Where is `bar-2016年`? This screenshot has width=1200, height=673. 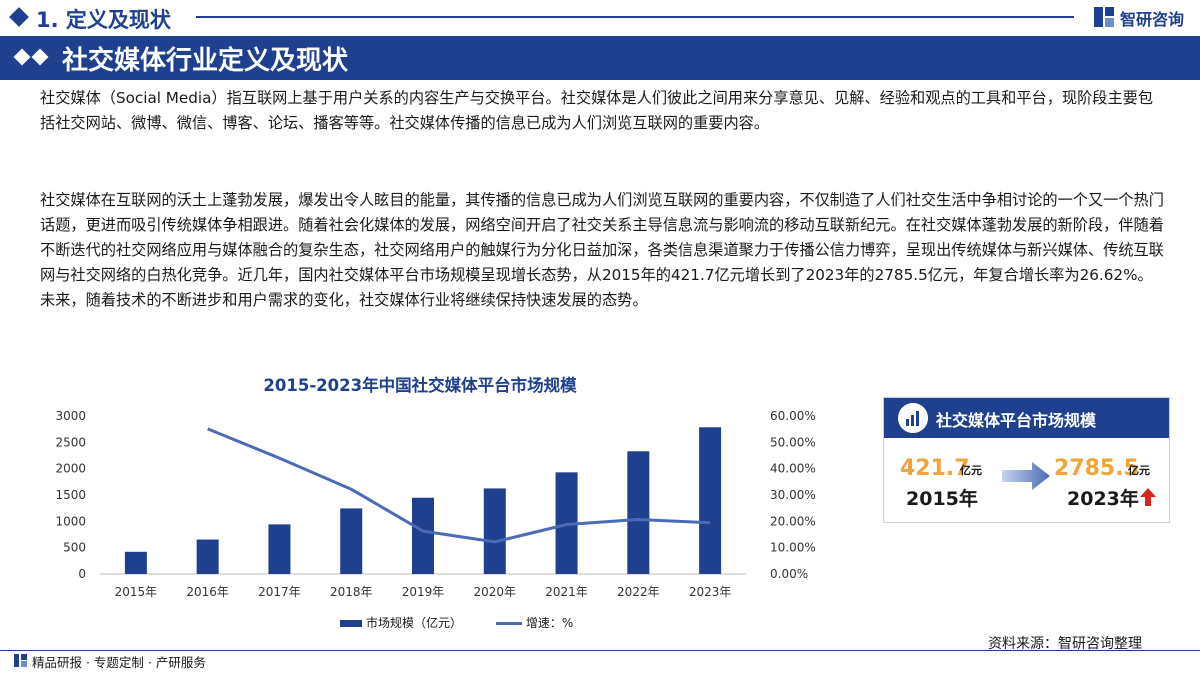 bar-2016年 is located at coordinates (207, 556).